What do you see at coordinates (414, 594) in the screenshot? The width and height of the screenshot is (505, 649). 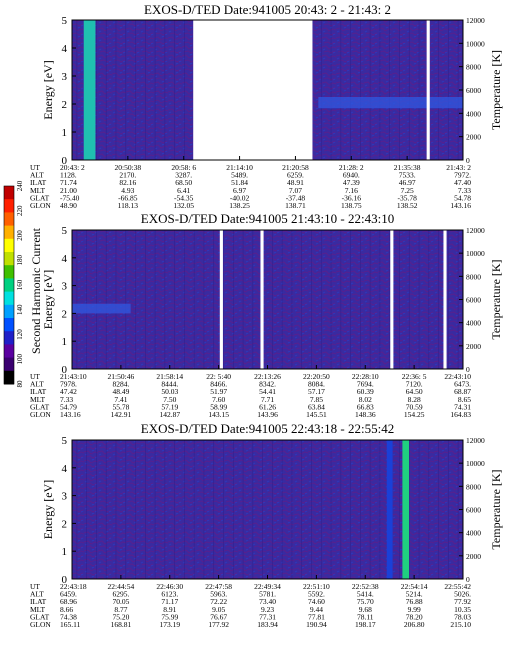 I see `table-cell-alt: 5214.` at bounding box center [414, 594].